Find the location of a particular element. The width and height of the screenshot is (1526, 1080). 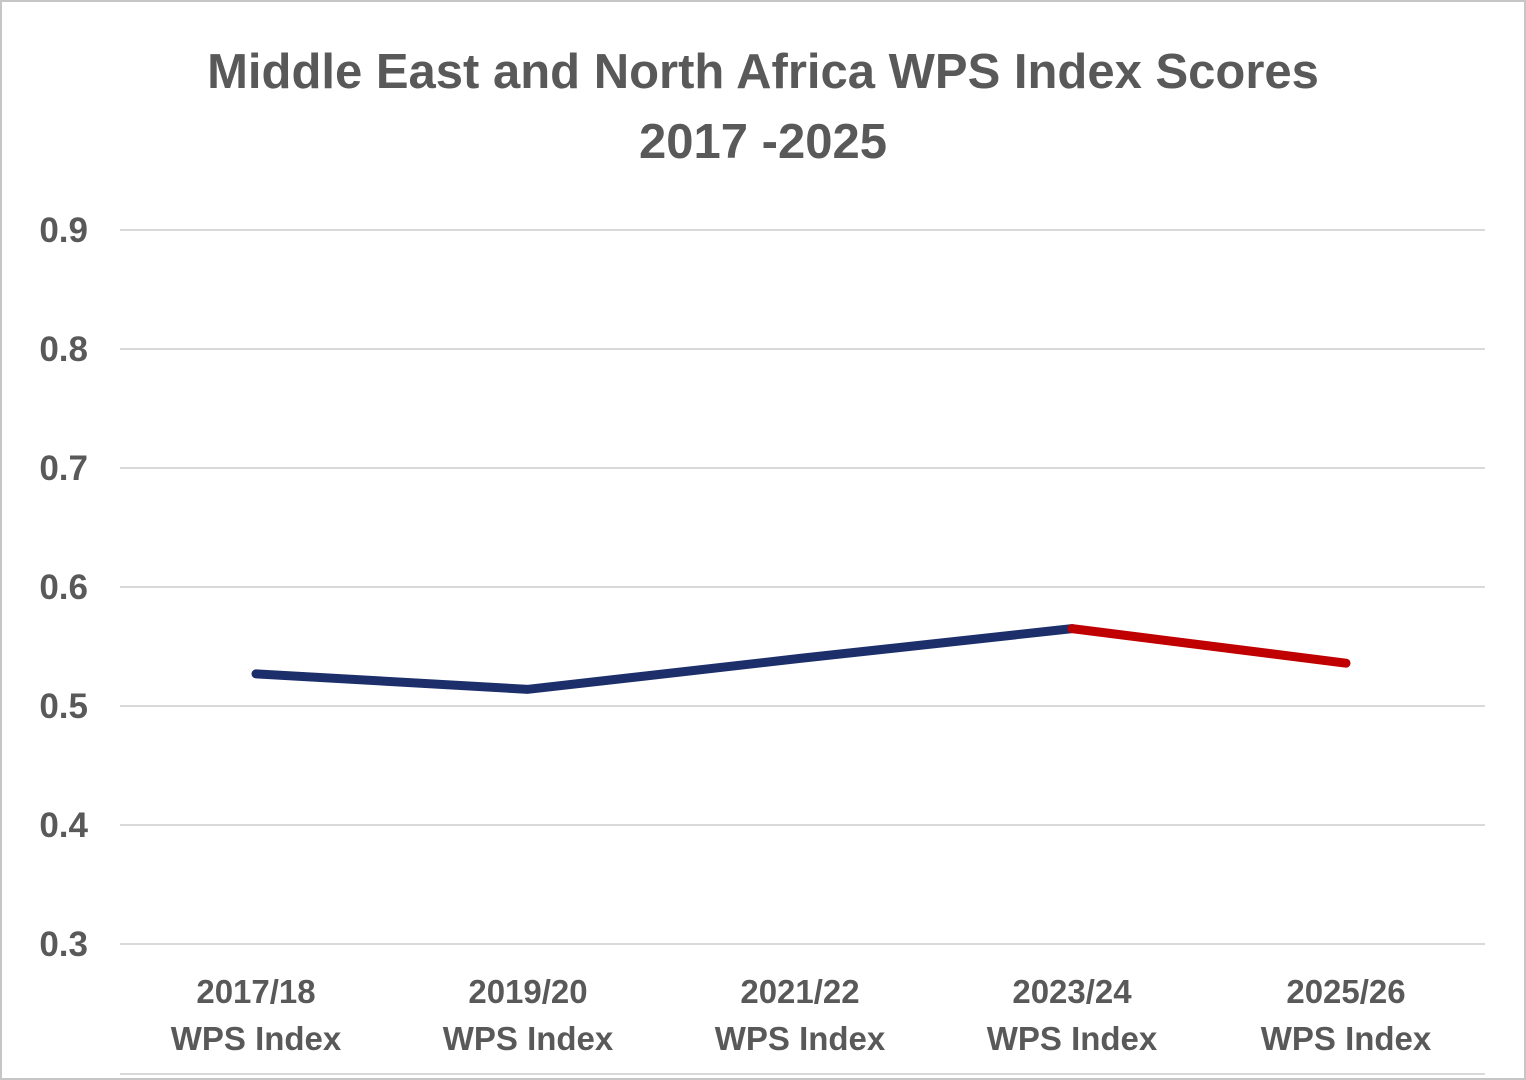

data-series-group is located at coordinates (801, 659).